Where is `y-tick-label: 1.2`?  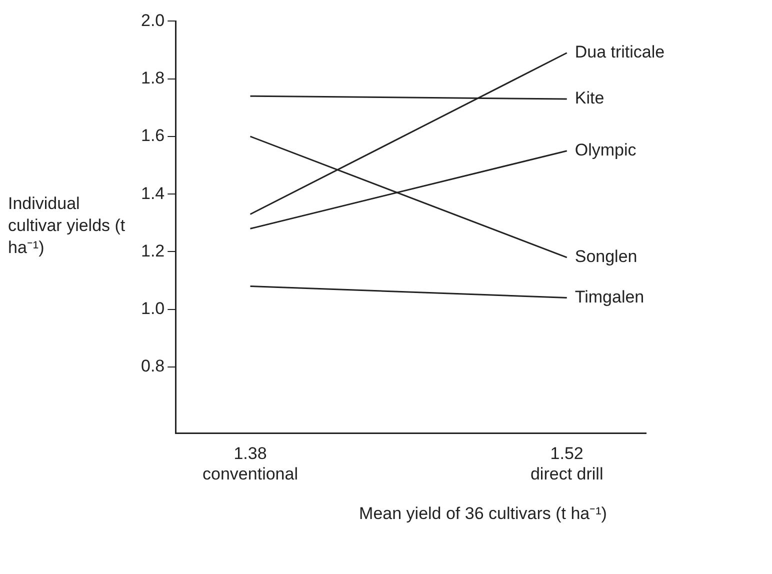
y-tick-label: 1.2 is located at coordinates (152, 250).